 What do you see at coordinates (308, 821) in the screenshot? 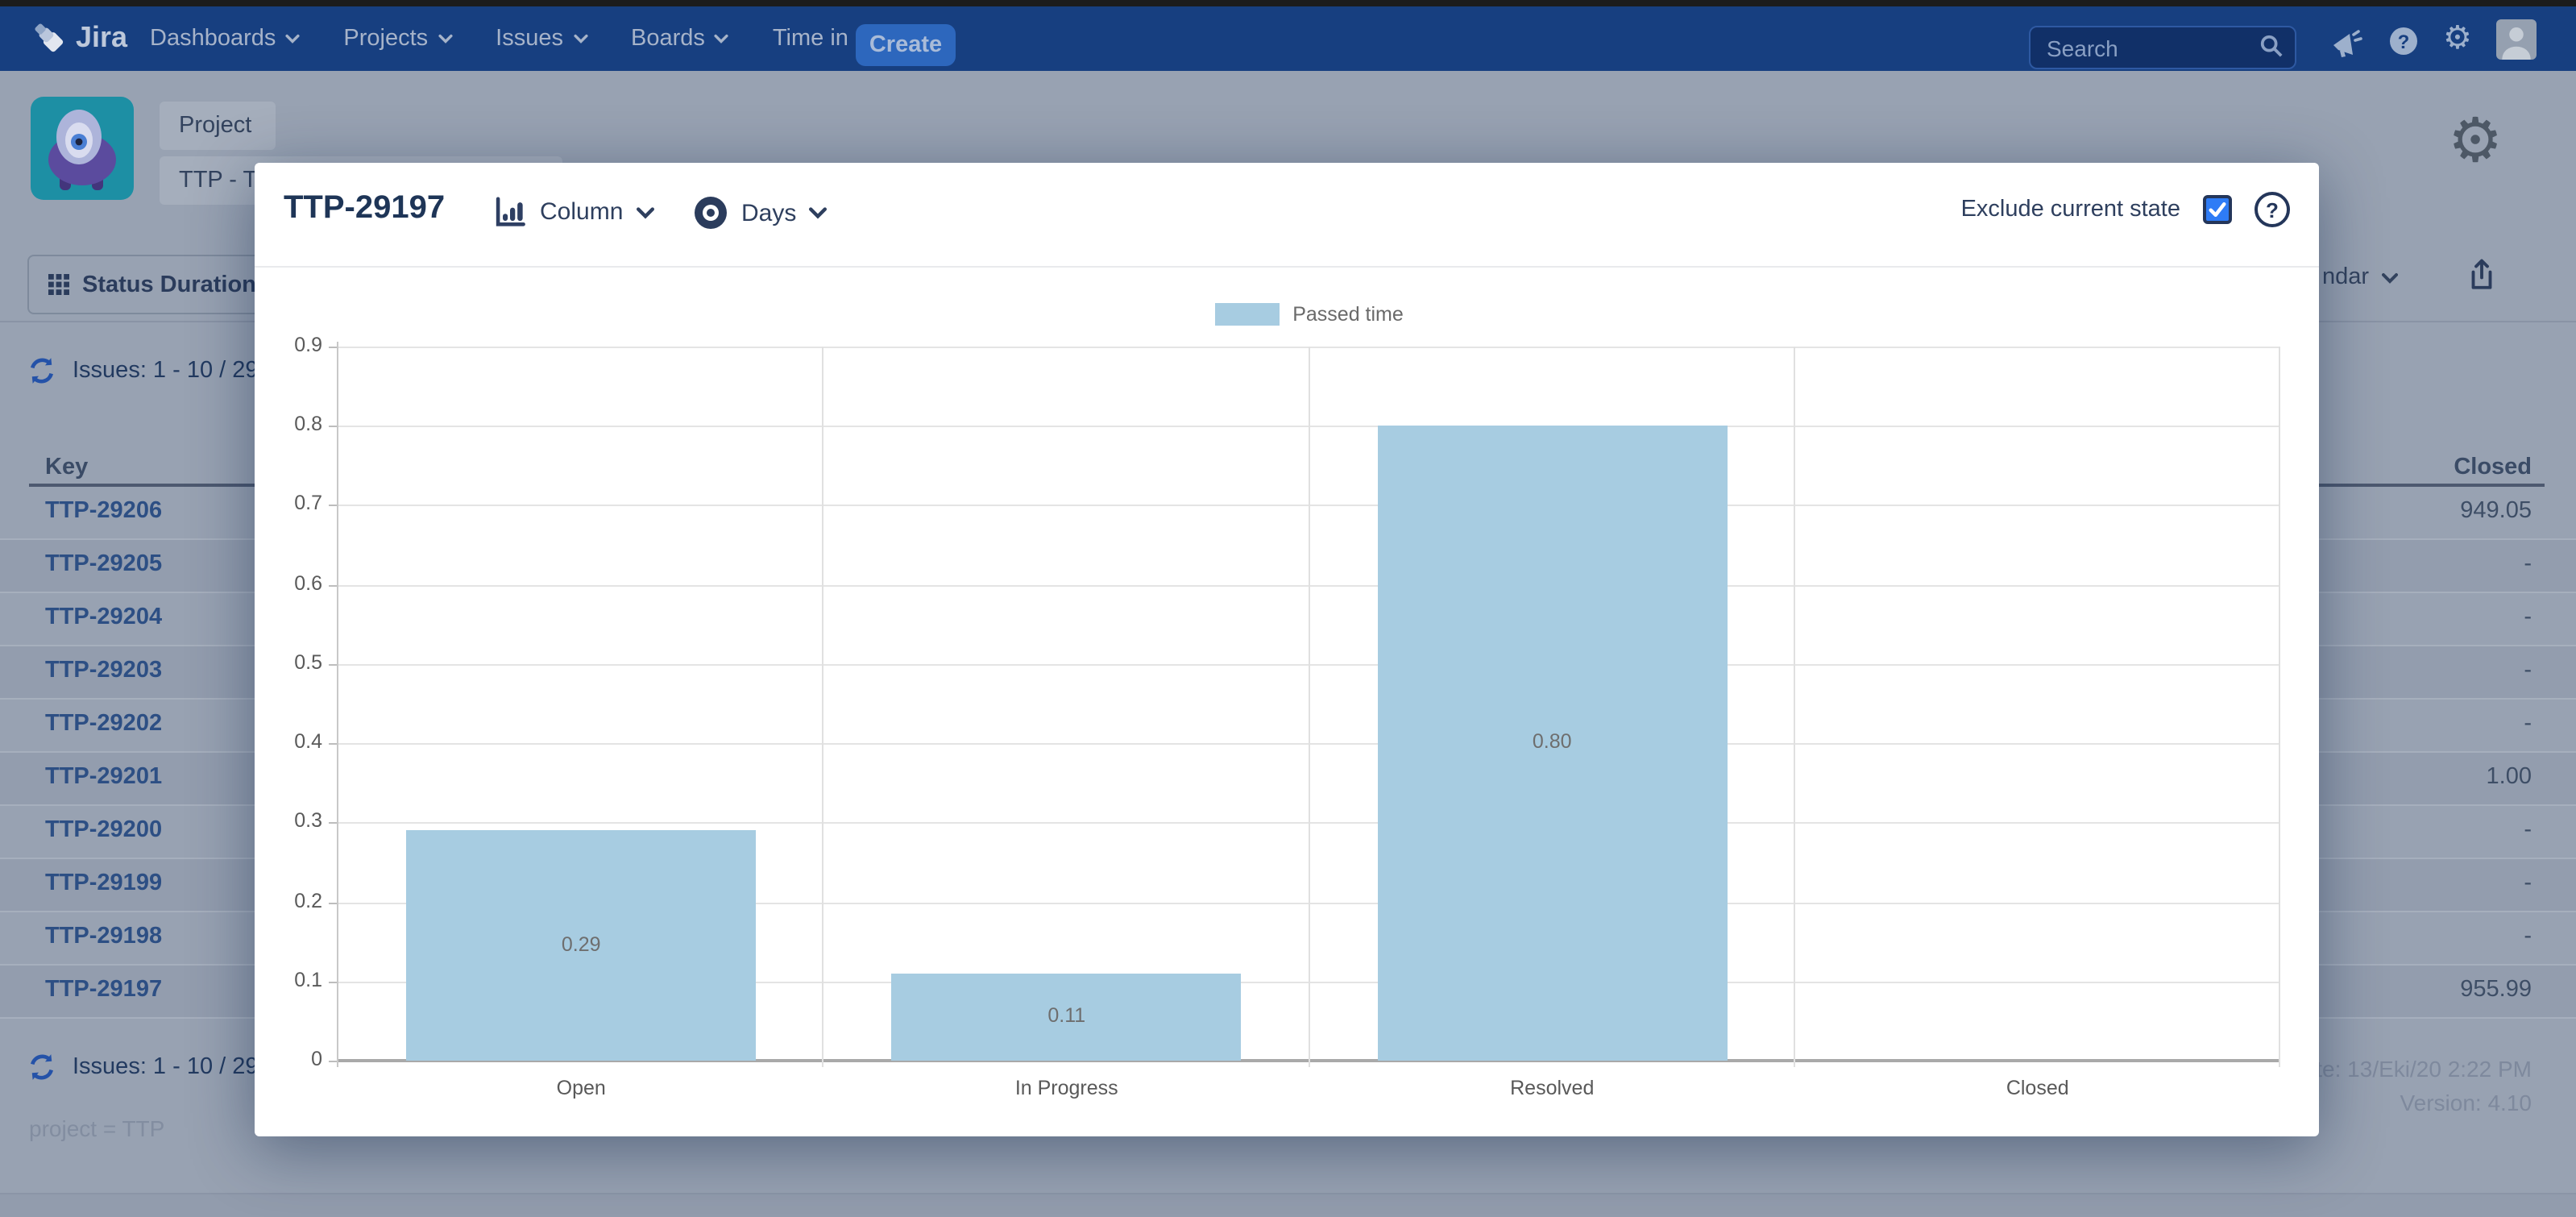
I see `y-axis-label: 0.3` at bounding box center [308, 821].